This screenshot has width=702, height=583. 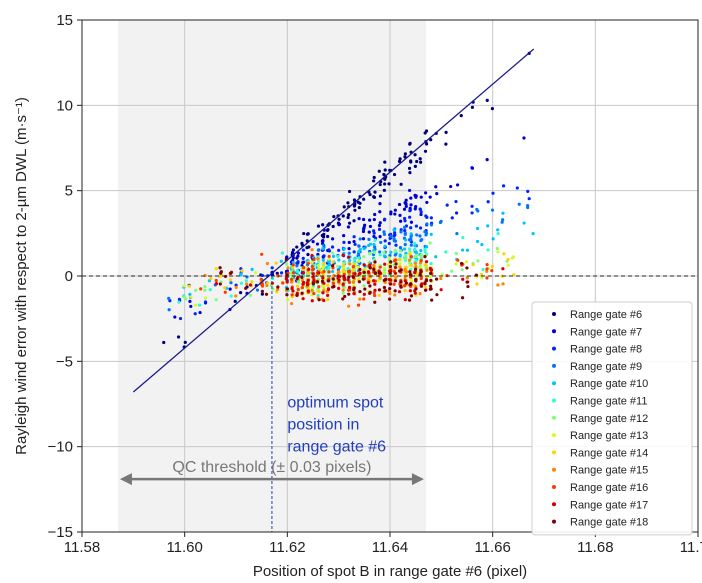 What do you see at coordinates (554, 452) in the screenshot?
I see `legend-marker` at bounding box center [554, 452].